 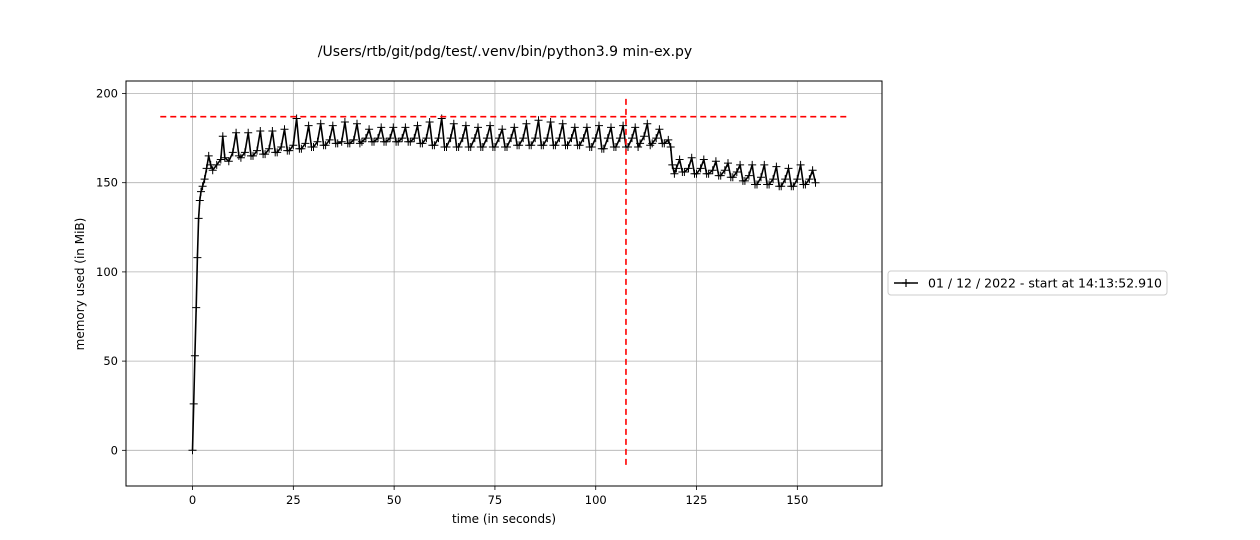 I want to click on x-tick-label: 25, so click(x=293, y=500).